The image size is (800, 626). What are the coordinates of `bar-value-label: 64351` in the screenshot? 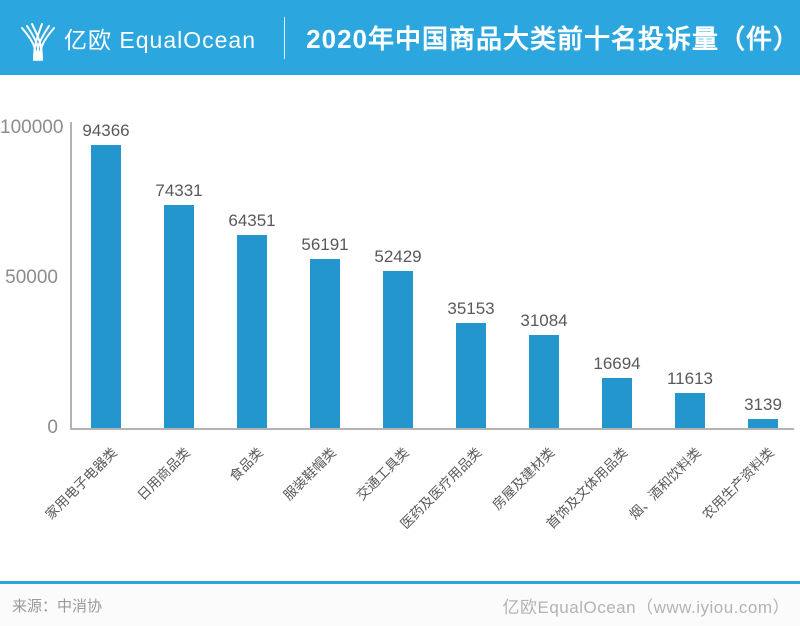 It's located at (252, 220).